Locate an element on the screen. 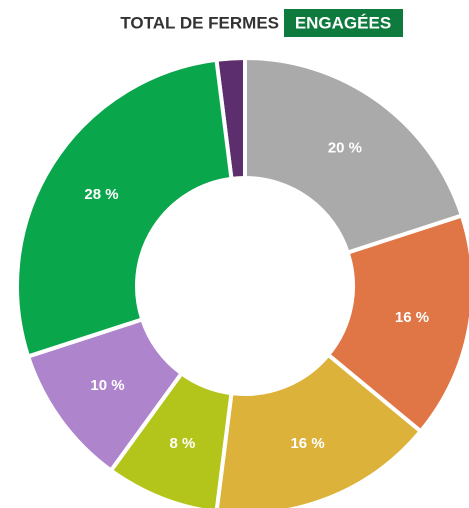 Image resolution: width=469 pixels, height=508 pixels. data-label: 10 % is located at coordinates (107, 385).